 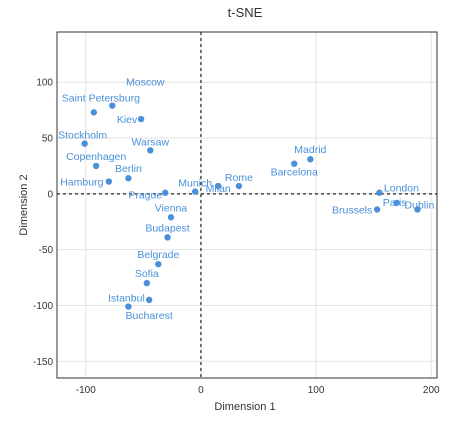 I want to click on point-label: Prague, so click(x=145, y=196).